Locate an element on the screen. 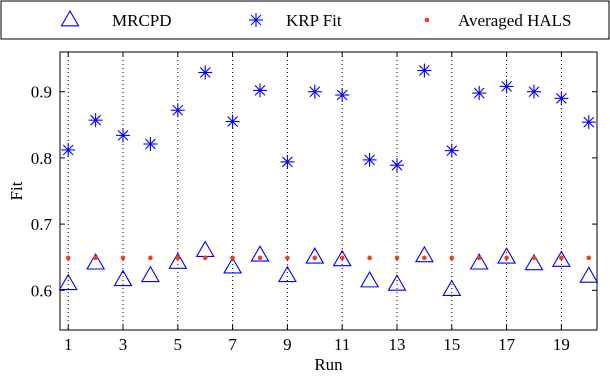 The image size is (610, 381). y-tick-label: 0.6 is located at coordinates (41, 290).